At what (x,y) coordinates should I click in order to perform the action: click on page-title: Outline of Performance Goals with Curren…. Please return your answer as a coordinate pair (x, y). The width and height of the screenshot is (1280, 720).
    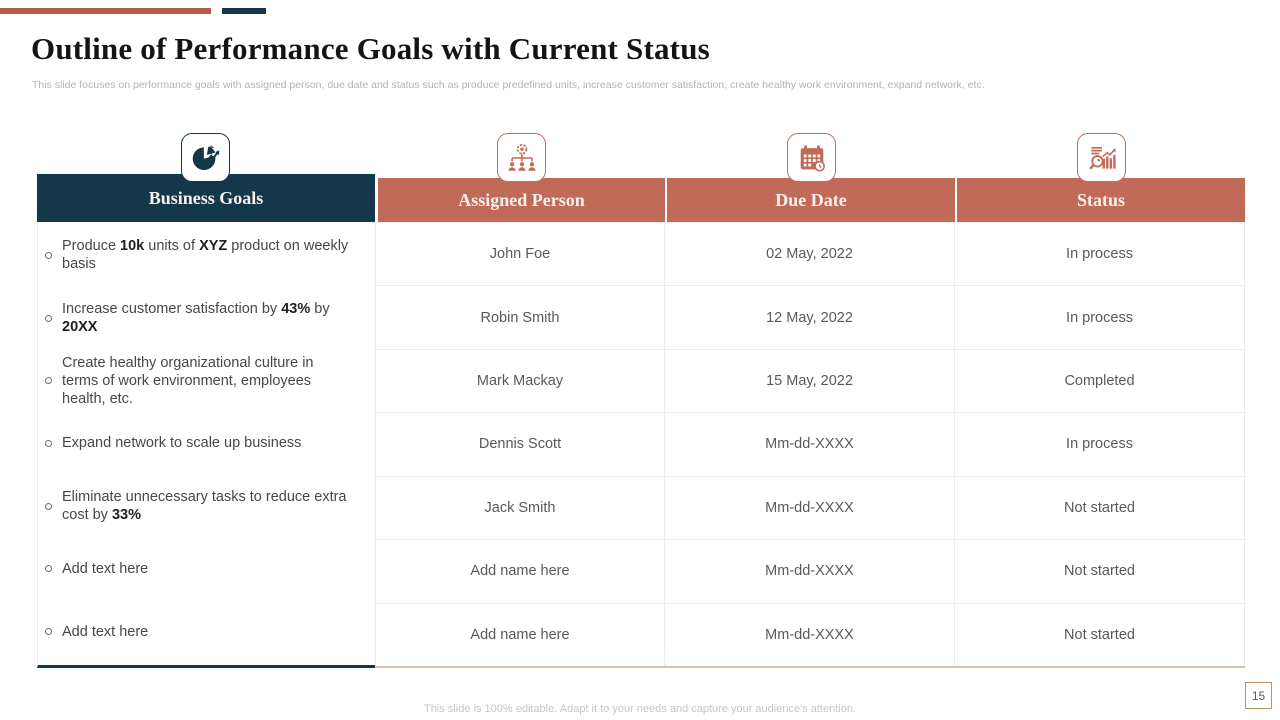
    Looking at the image, I should click on (370, 48).